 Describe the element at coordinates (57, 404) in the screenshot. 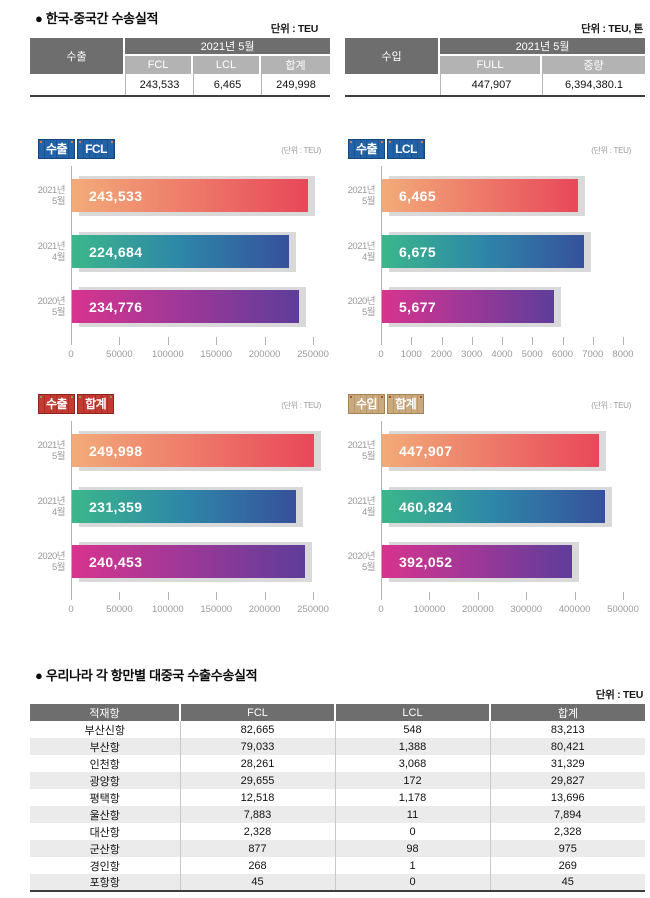

I see `chart-badge-segment: 수출` at that location.